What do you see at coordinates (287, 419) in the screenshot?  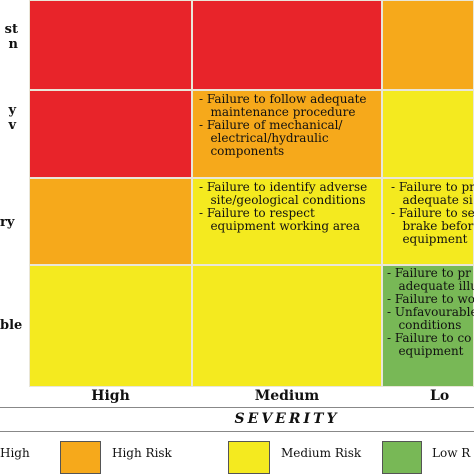 I see `severity-axis-label: SEVERITY` at bounding box center [287, 419].